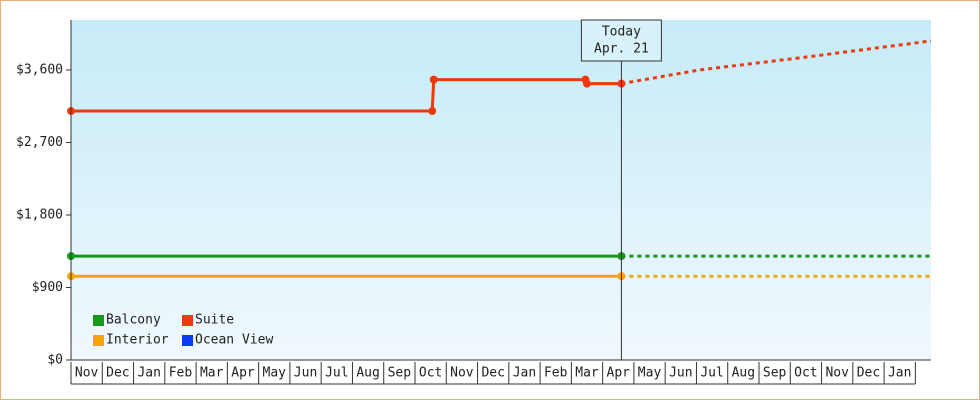  Describe the element at coordinates (39, 69) in the screenshot. I see `y-tick-label: $3,600` at that location.